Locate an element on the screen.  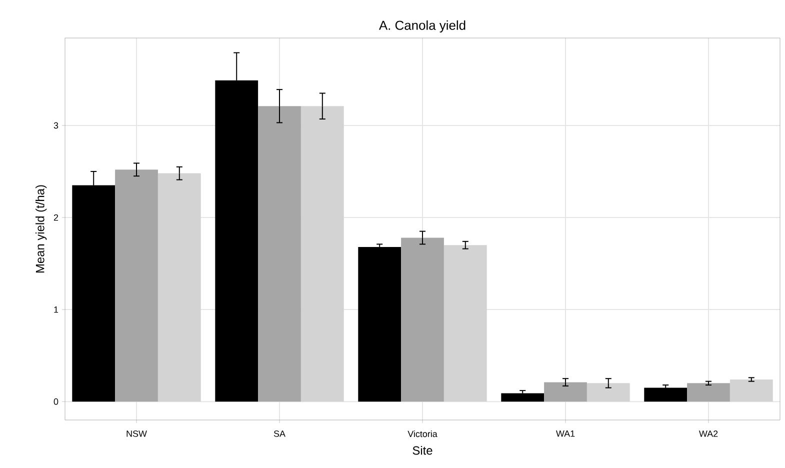
x-tick-label: WA1 is located at coordinates (565, 433).